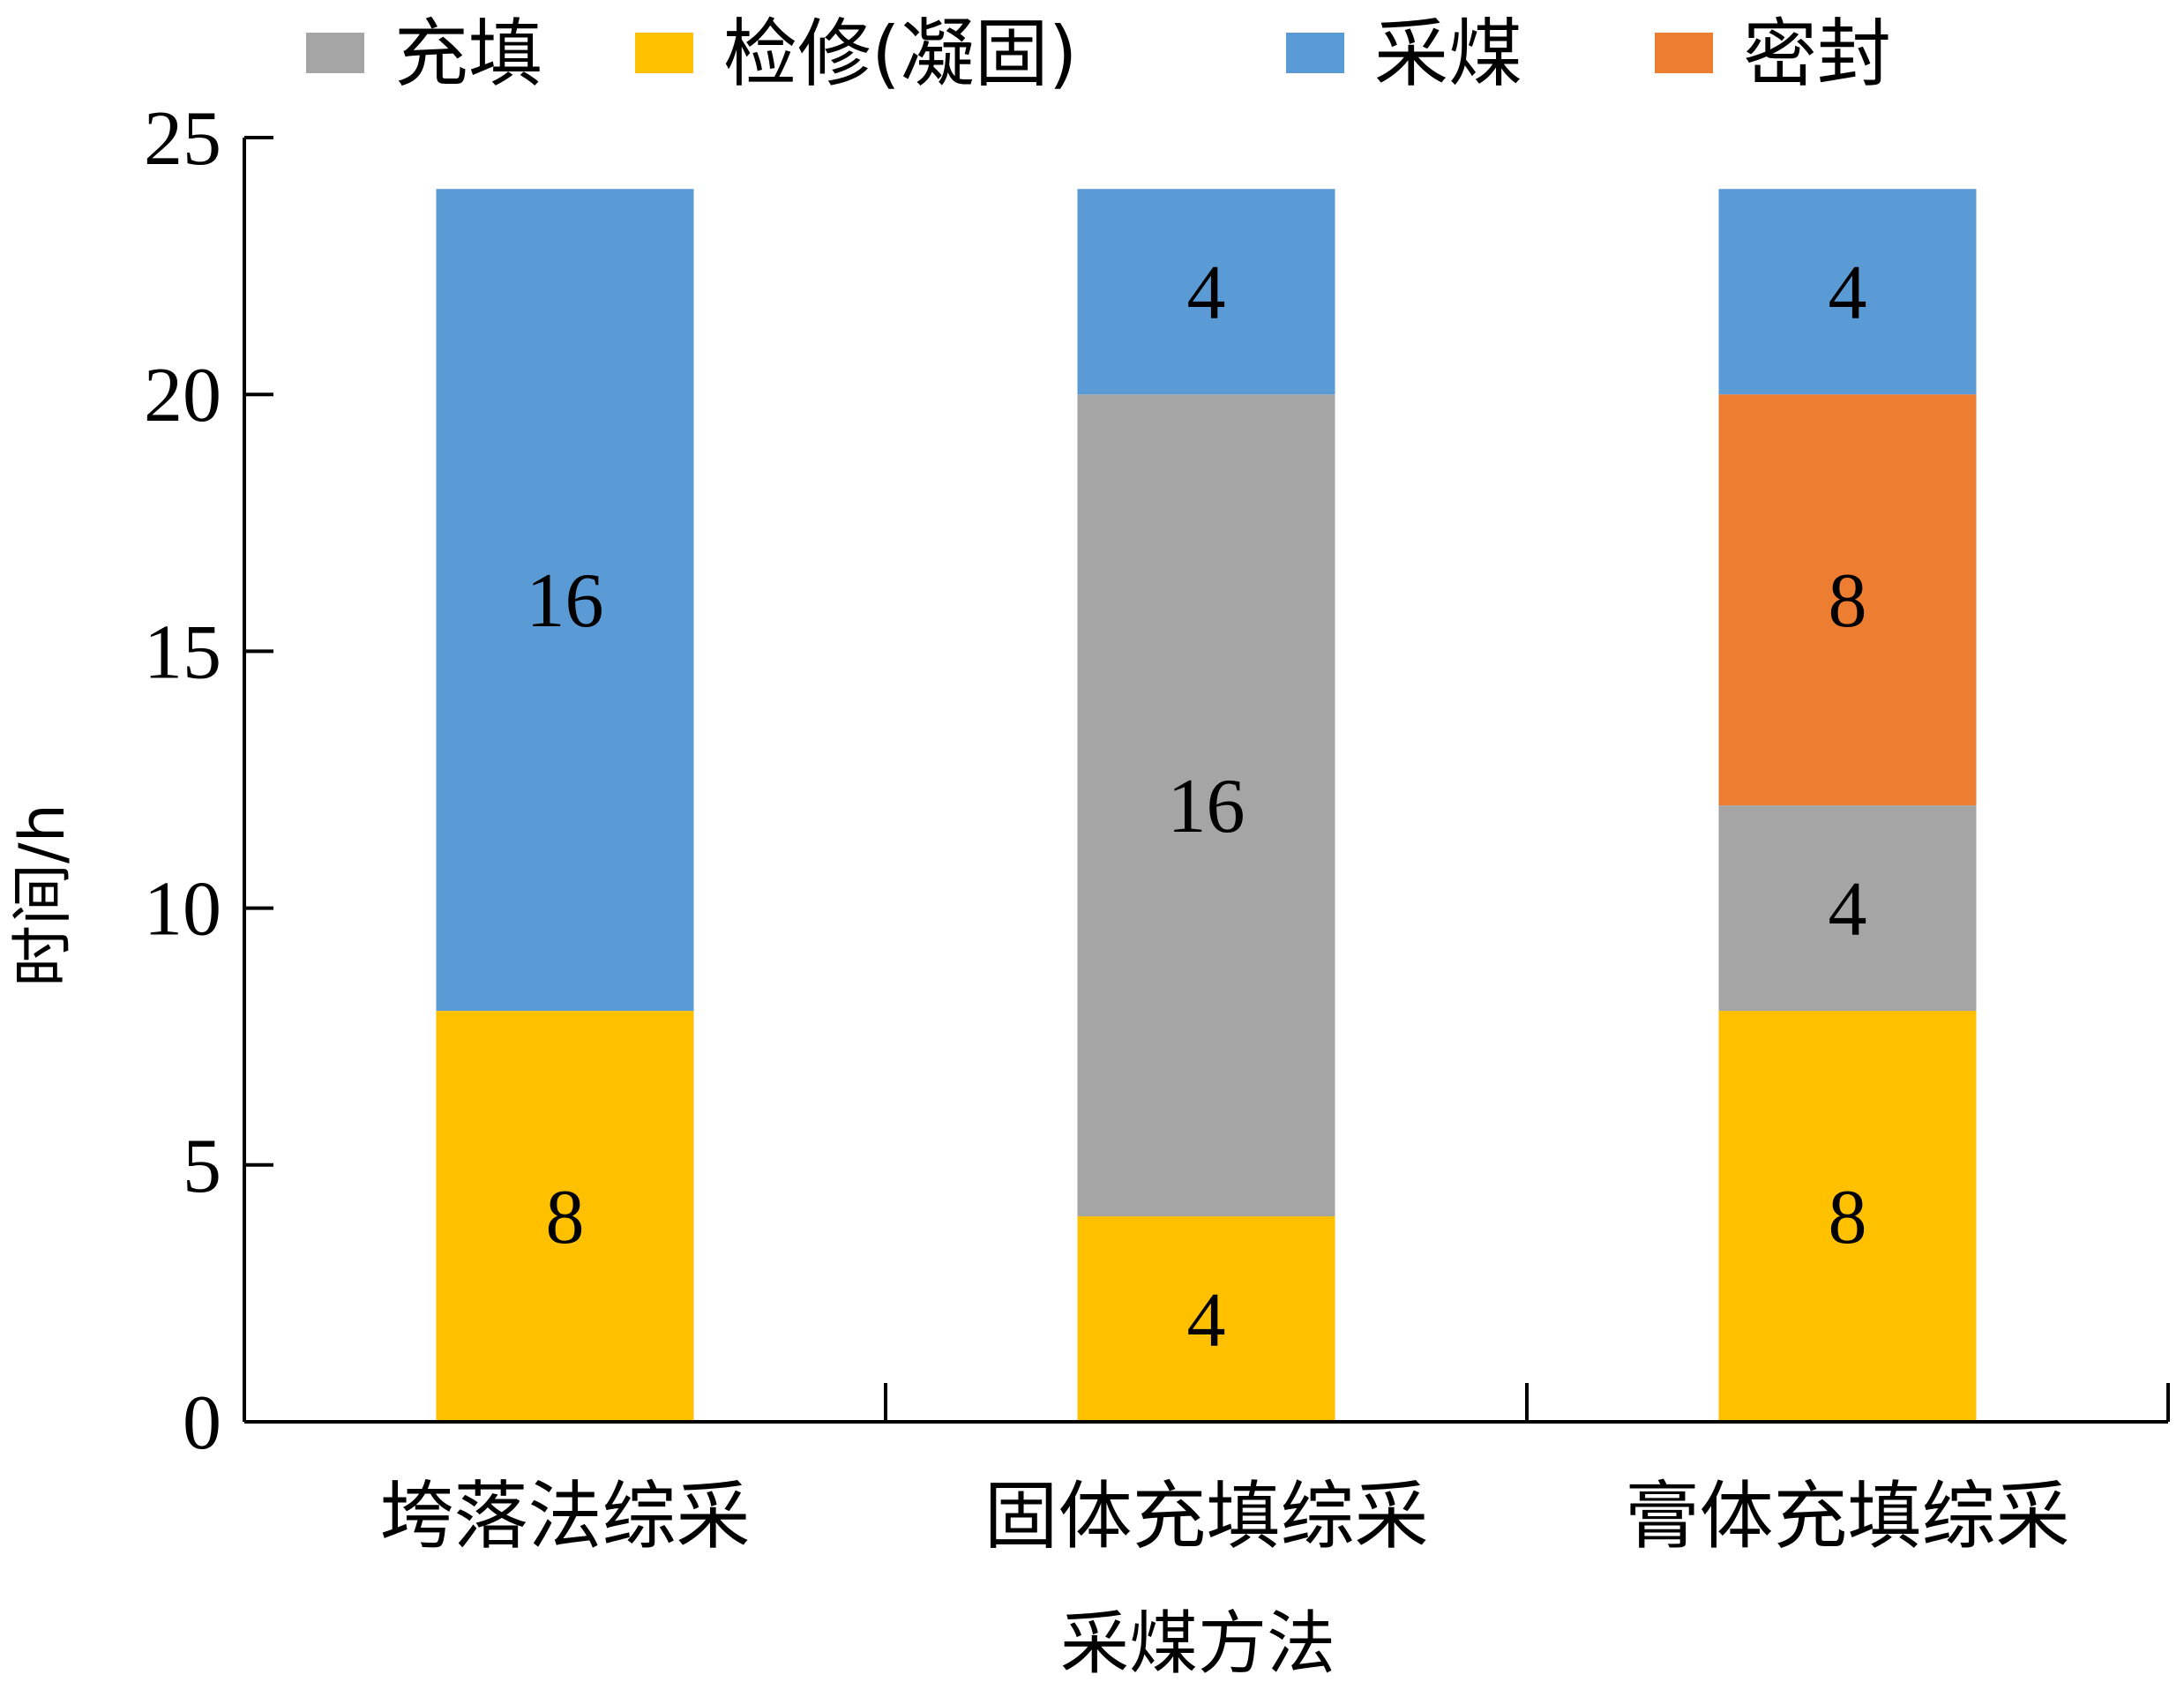 The width and height of the screenshot is (2184, 1682). I want to click on legend-label: 采煤, so click(1448, 54).